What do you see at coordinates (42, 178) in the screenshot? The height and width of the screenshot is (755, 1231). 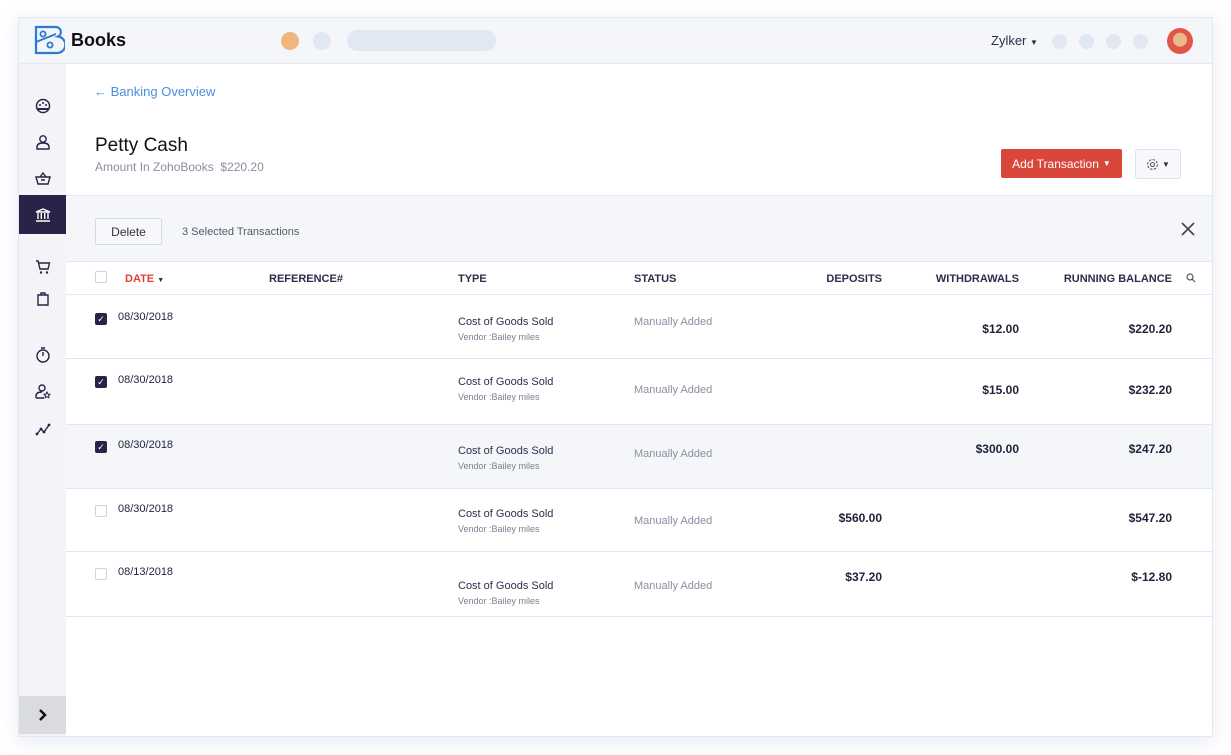 I see `sidebar-item-items` at bounding box center [42, 178].